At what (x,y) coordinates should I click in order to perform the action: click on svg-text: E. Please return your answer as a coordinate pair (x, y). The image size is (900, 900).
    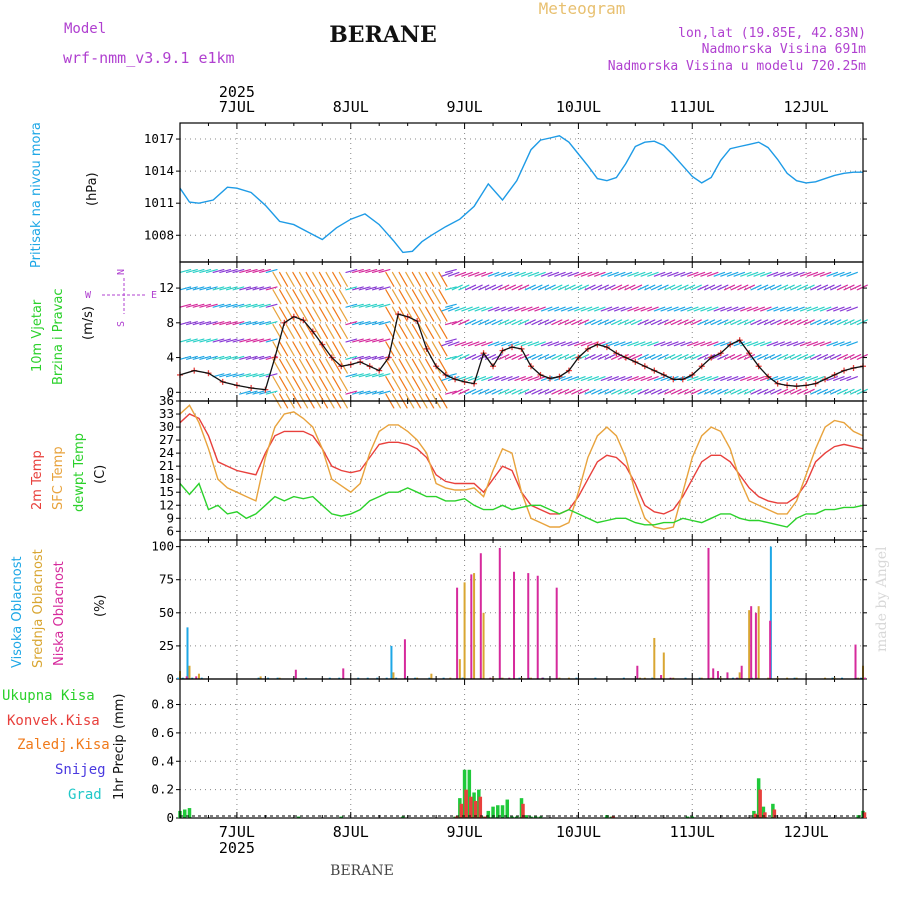
    Looking at the image, I should click on (154, 295).